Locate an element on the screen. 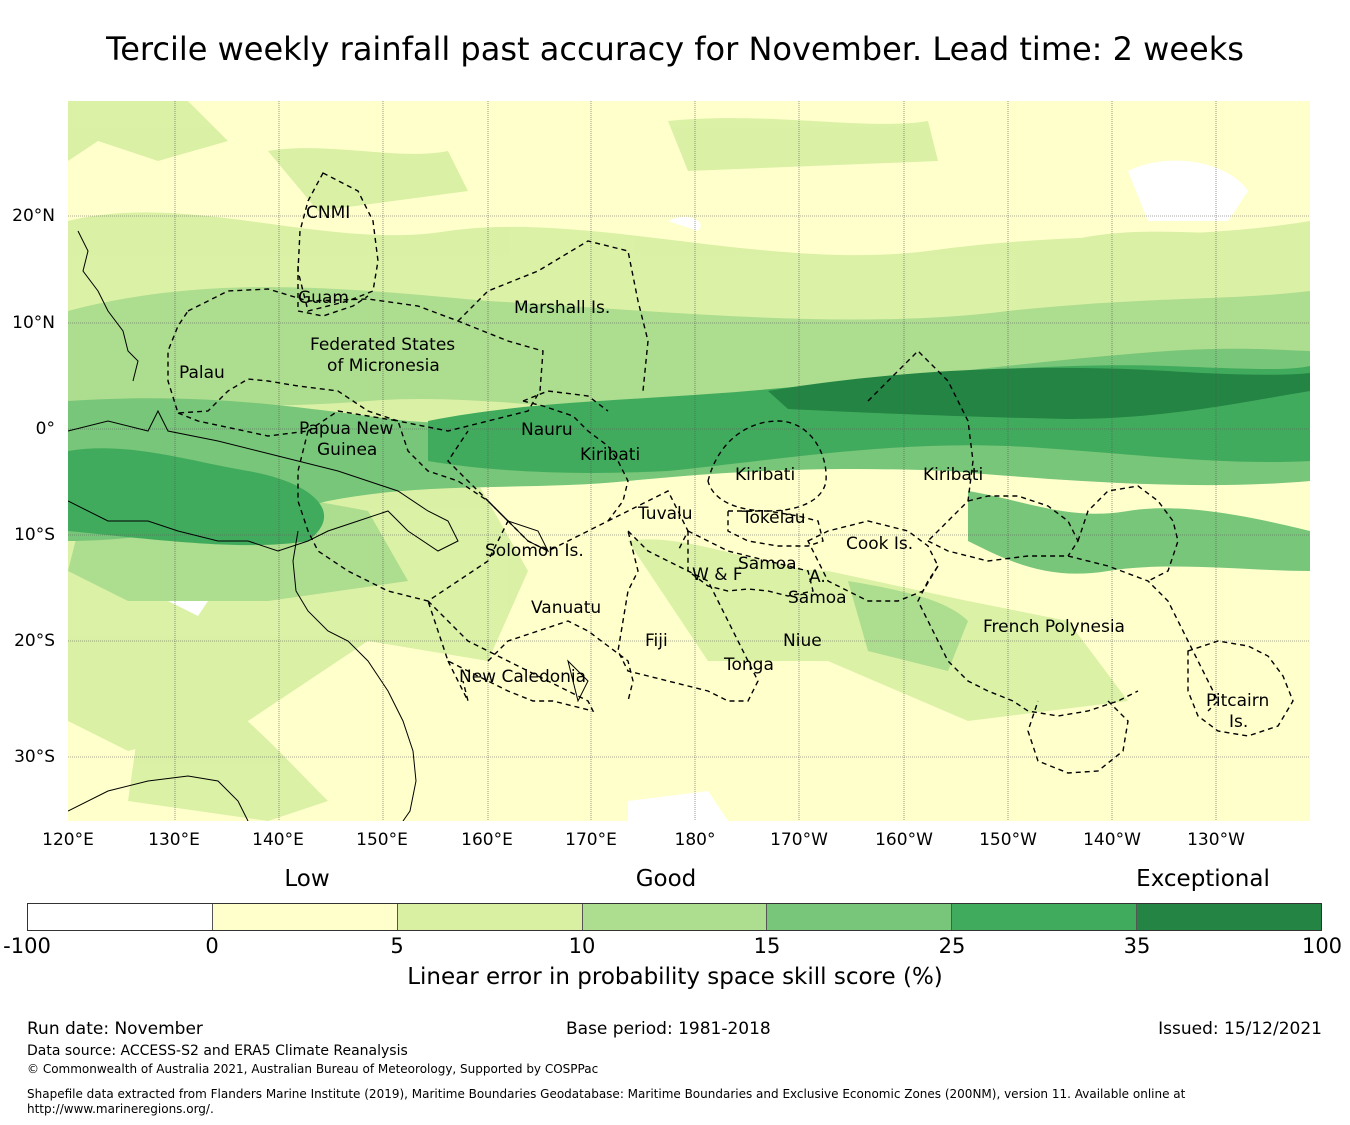  lon-label-180: 180° is located at coordinates (695, 840).